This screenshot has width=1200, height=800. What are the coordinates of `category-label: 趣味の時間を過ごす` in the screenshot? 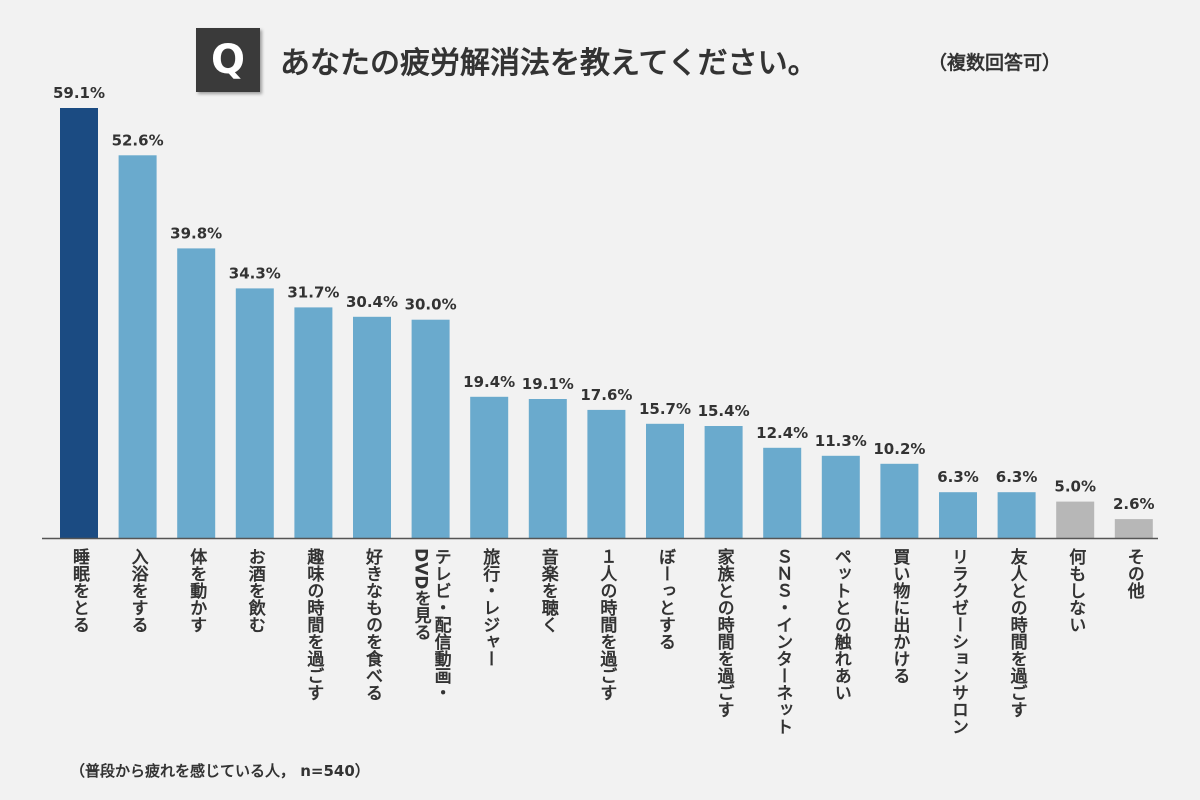 It's located at (314, 624).